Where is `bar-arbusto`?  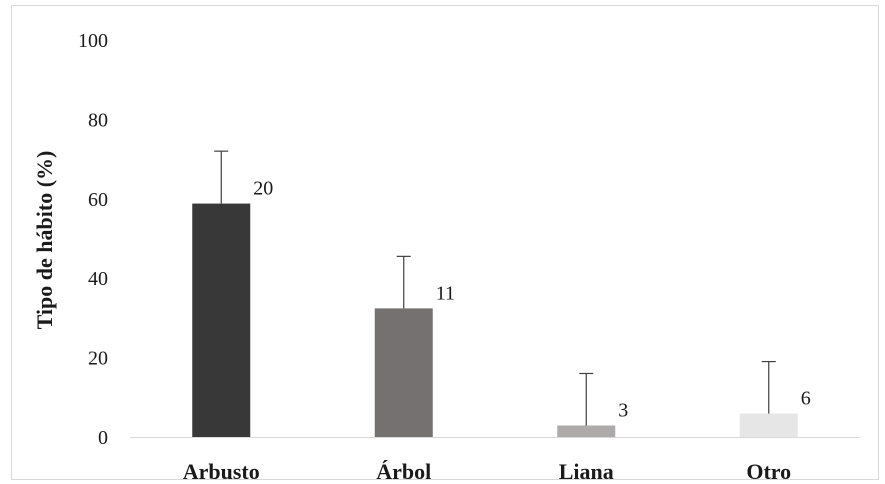 bar-arbusto is located at coordinates (221, 320).